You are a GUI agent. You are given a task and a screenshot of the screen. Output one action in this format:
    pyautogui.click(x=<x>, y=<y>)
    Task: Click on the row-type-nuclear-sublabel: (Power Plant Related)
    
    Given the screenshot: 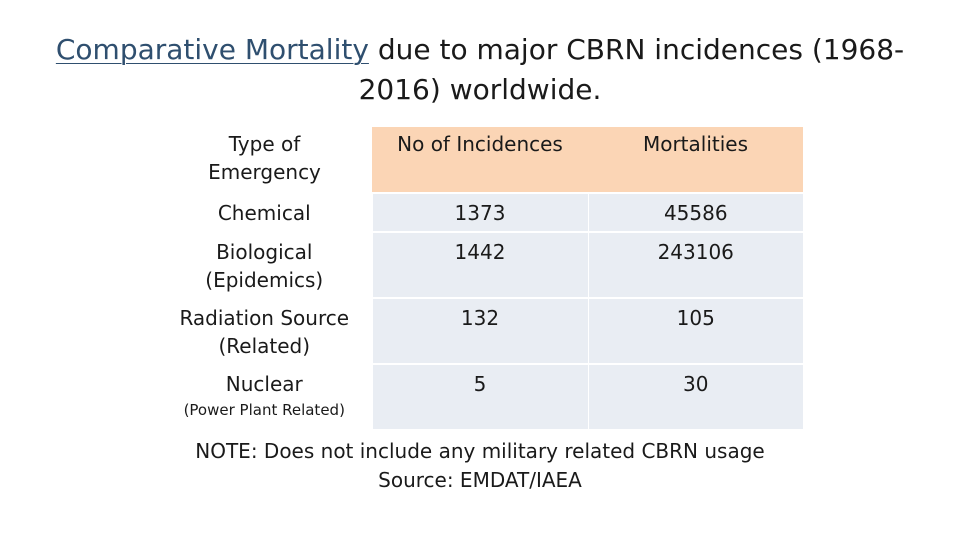 What is the action you would take?
    pyautogui.click(x=264, y=410)
    